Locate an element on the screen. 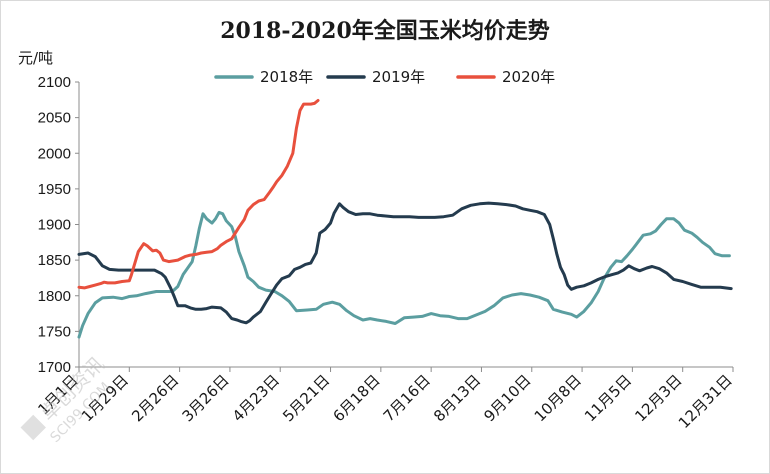 The width and height of the screenshot is (770, 474). legend-label: 2019年 is located at coordinates (398, 77).